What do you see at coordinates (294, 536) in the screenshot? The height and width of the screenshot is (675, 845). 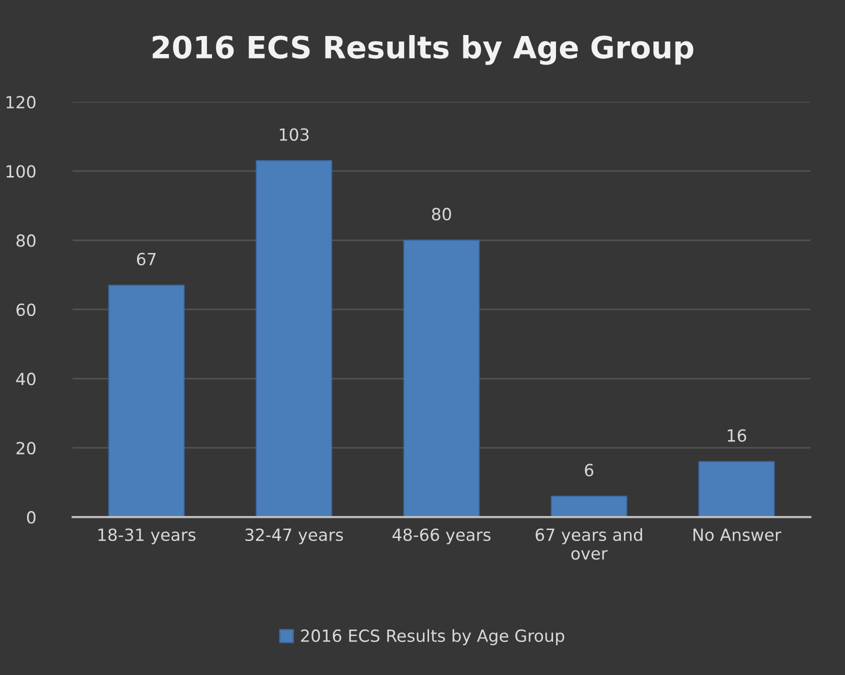 I see `x-tick-label: 32-47 years` at bounding box center [294, 536].